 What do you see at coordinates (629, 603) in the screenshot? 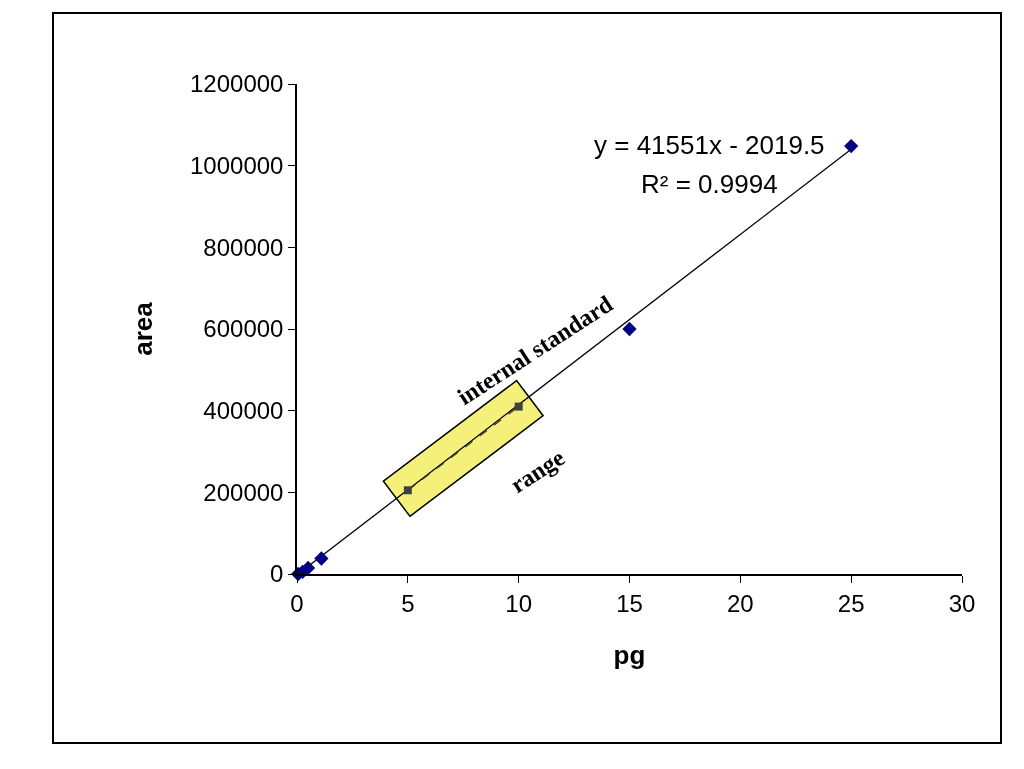
I see `x-tick-label: 15` at bounding box center [629, 603].